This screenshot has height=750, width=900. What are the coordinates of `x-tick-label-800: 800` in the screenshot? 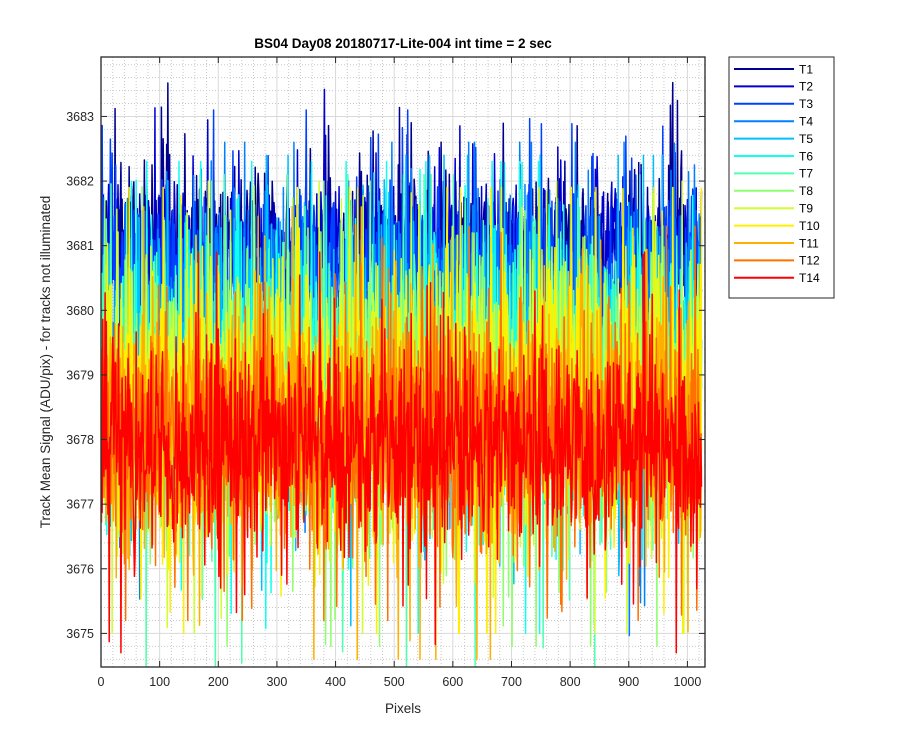 It's located at (570, 682).